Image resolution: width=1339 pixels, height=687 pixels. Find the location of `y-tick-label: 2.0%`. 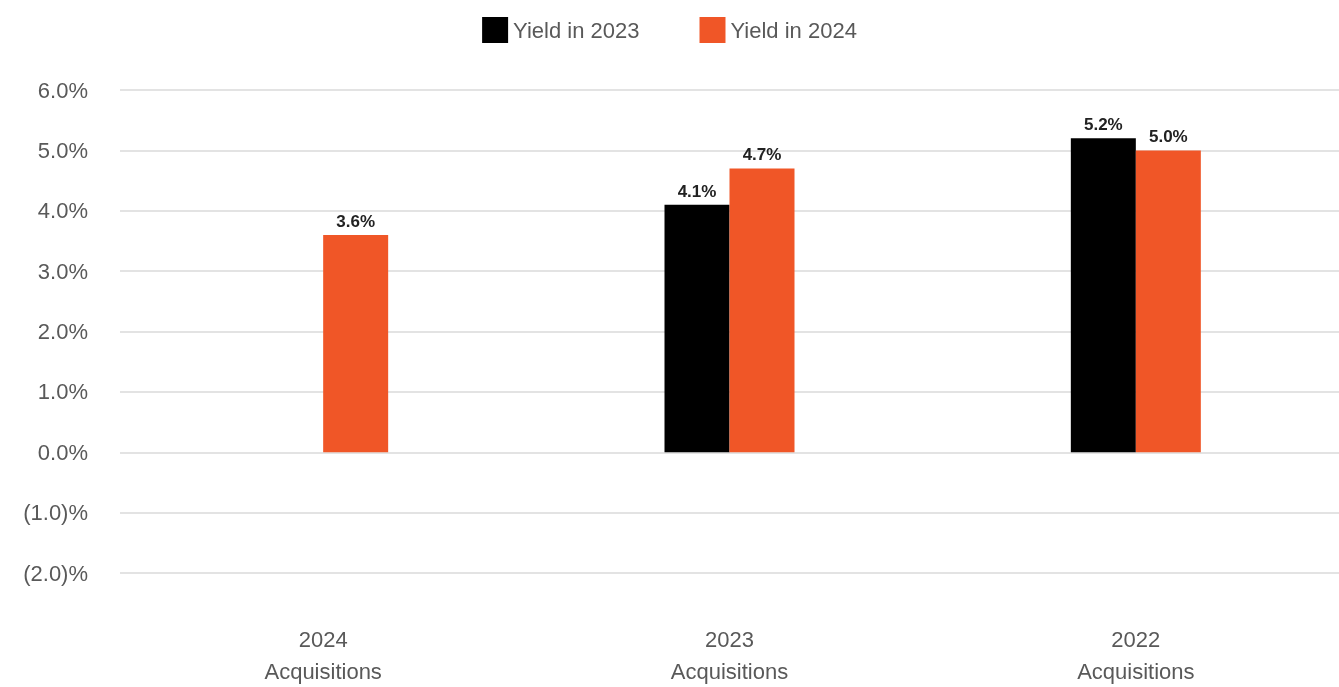

y-tick-label: 2.0% is located at coordinates (62, 331).